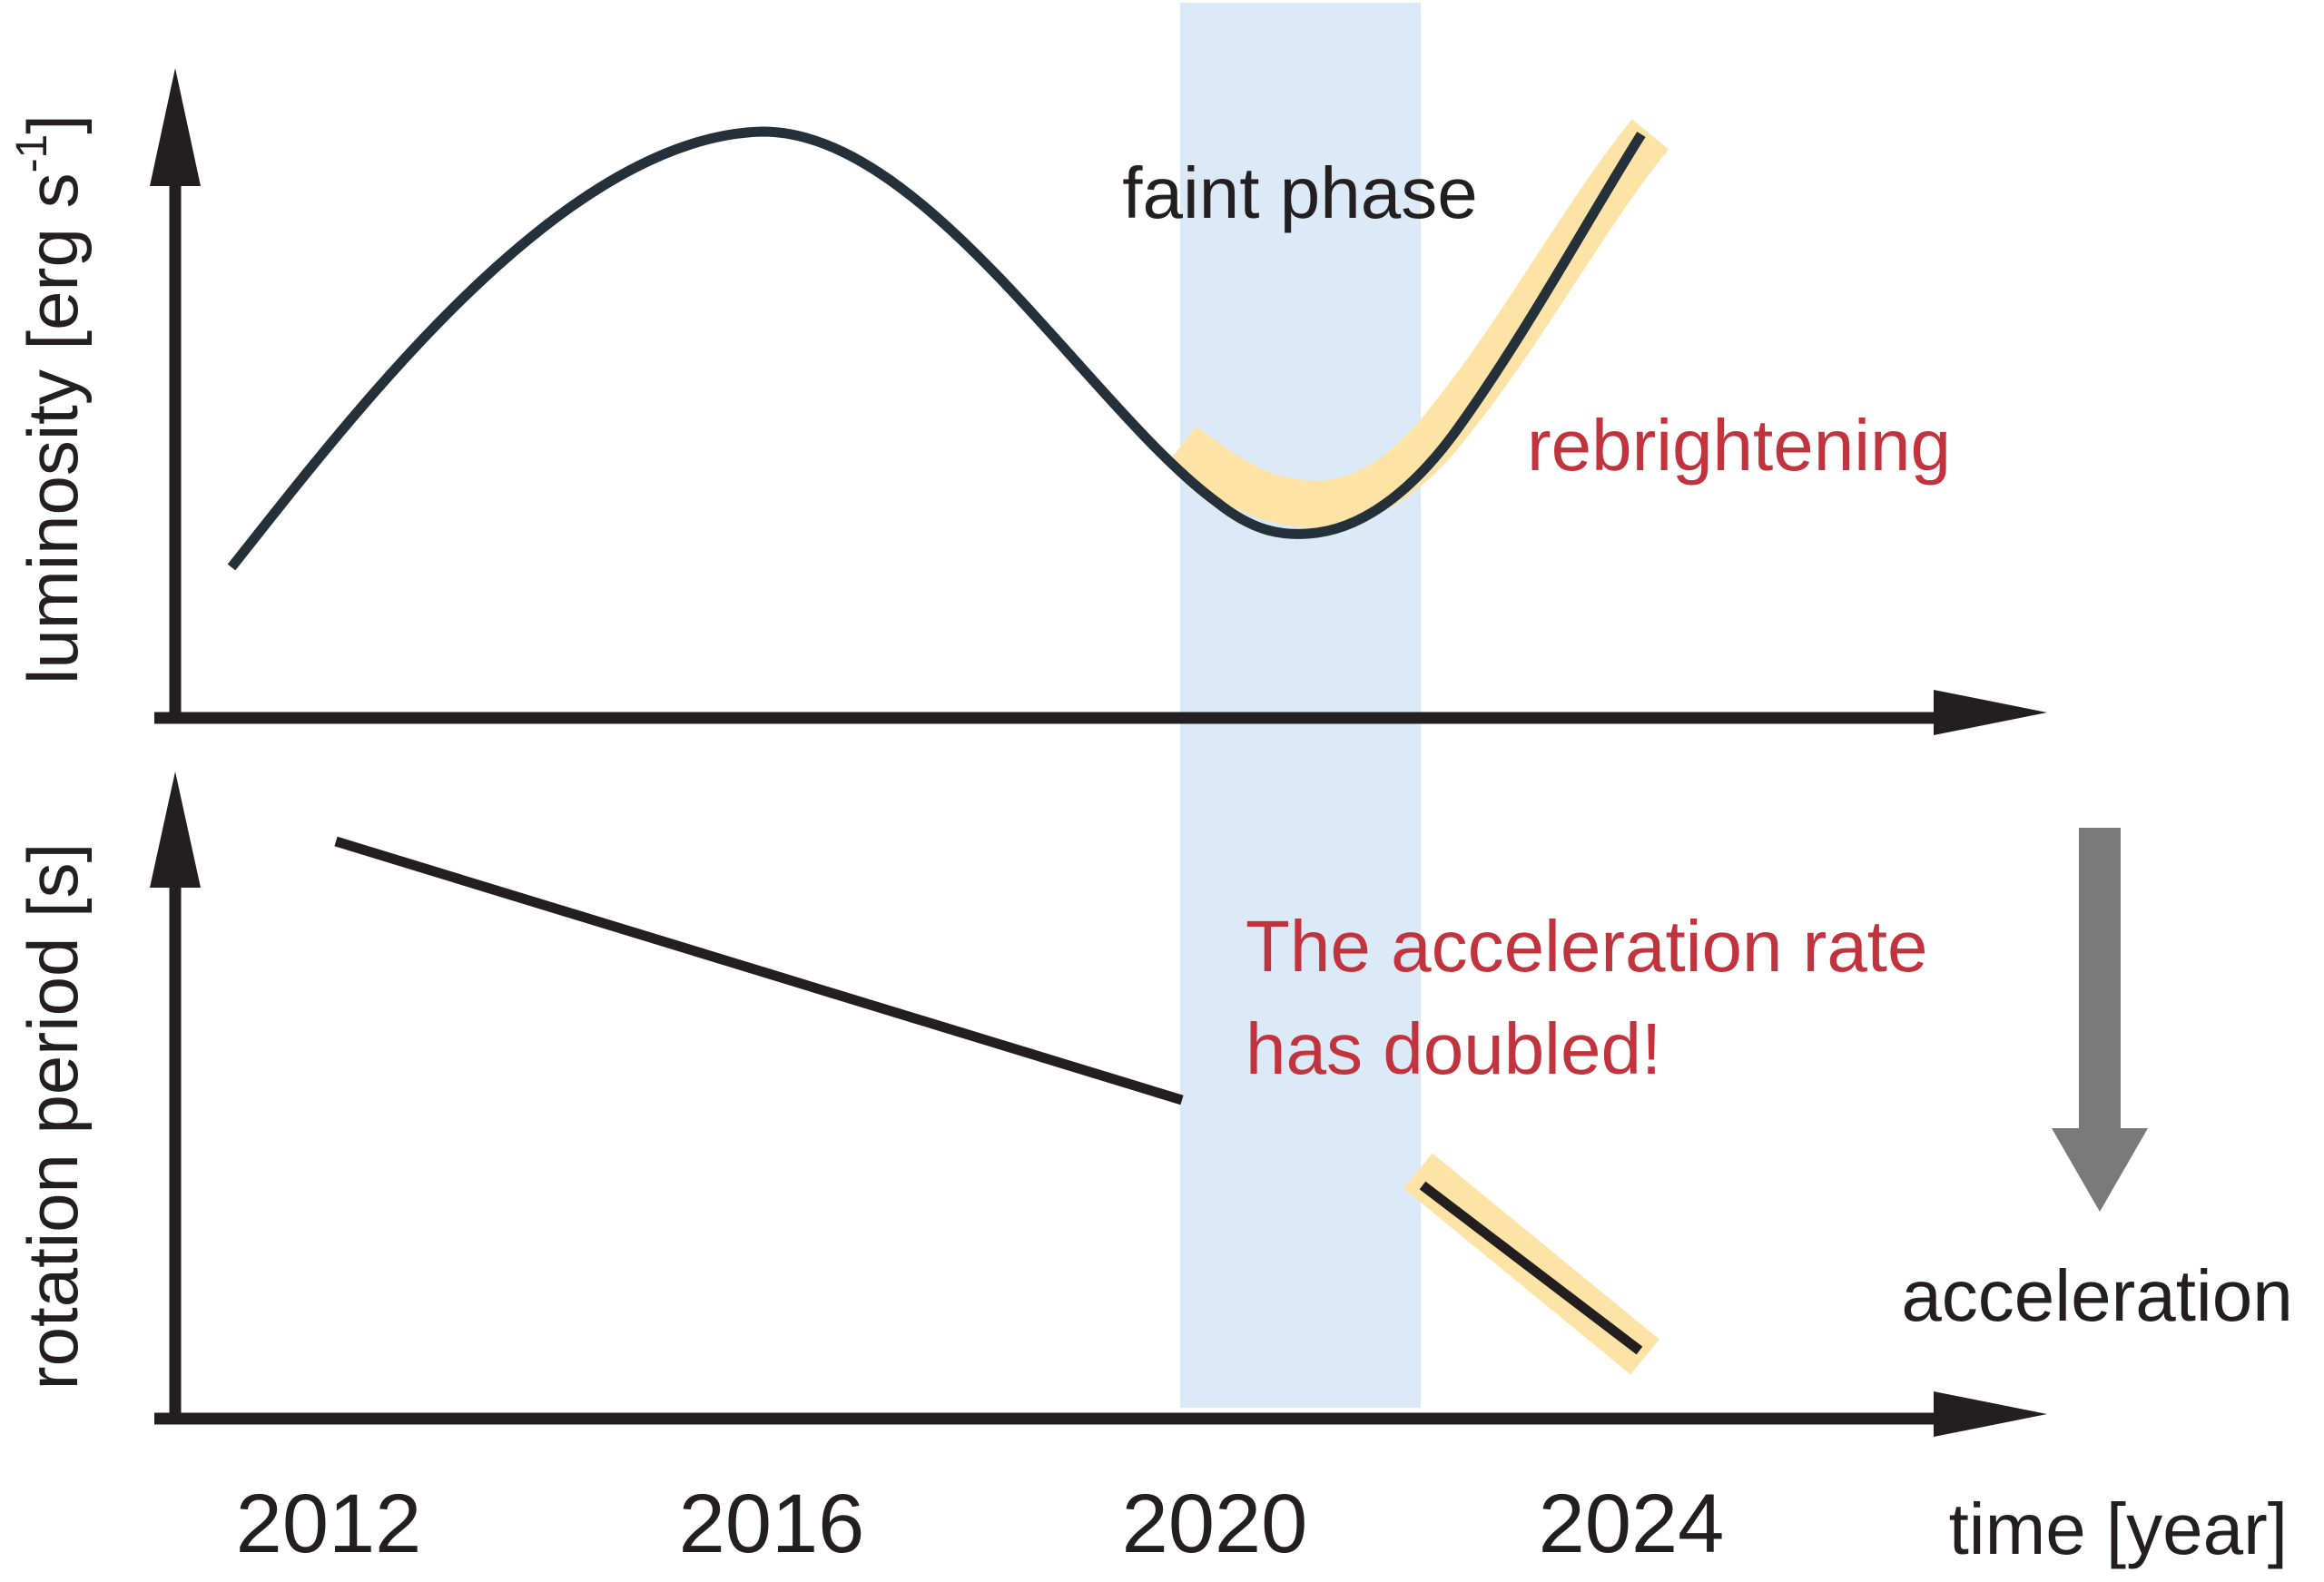  I want to click on bottom-x-axis-arrowhead, so click(1990, 1414).